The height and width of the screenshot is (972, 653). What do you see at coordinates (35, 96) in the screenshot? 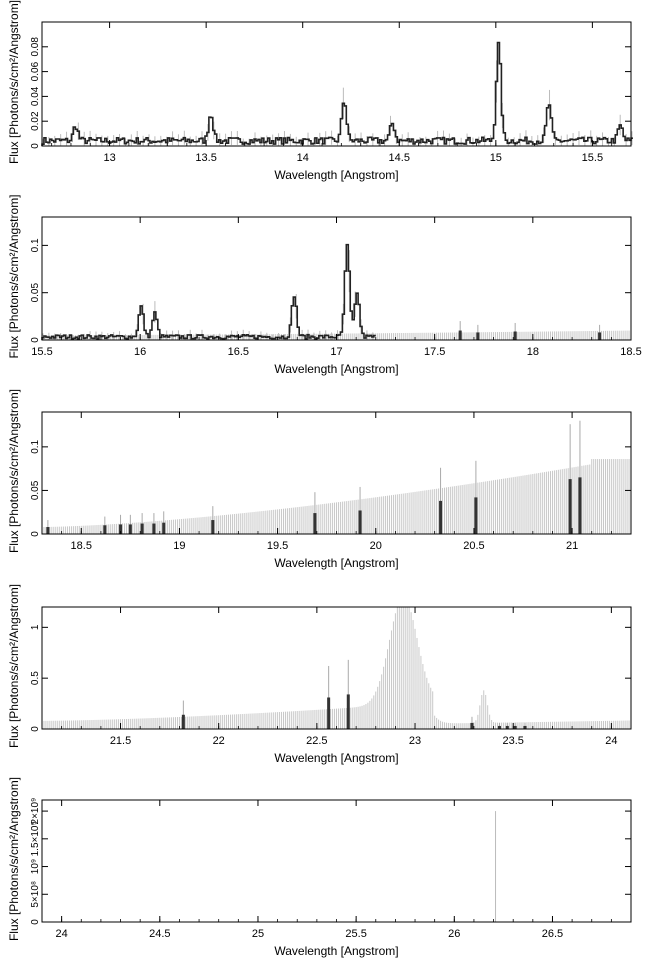
I see `y-tick-label: 0.04` at bounding box center [35, 96].